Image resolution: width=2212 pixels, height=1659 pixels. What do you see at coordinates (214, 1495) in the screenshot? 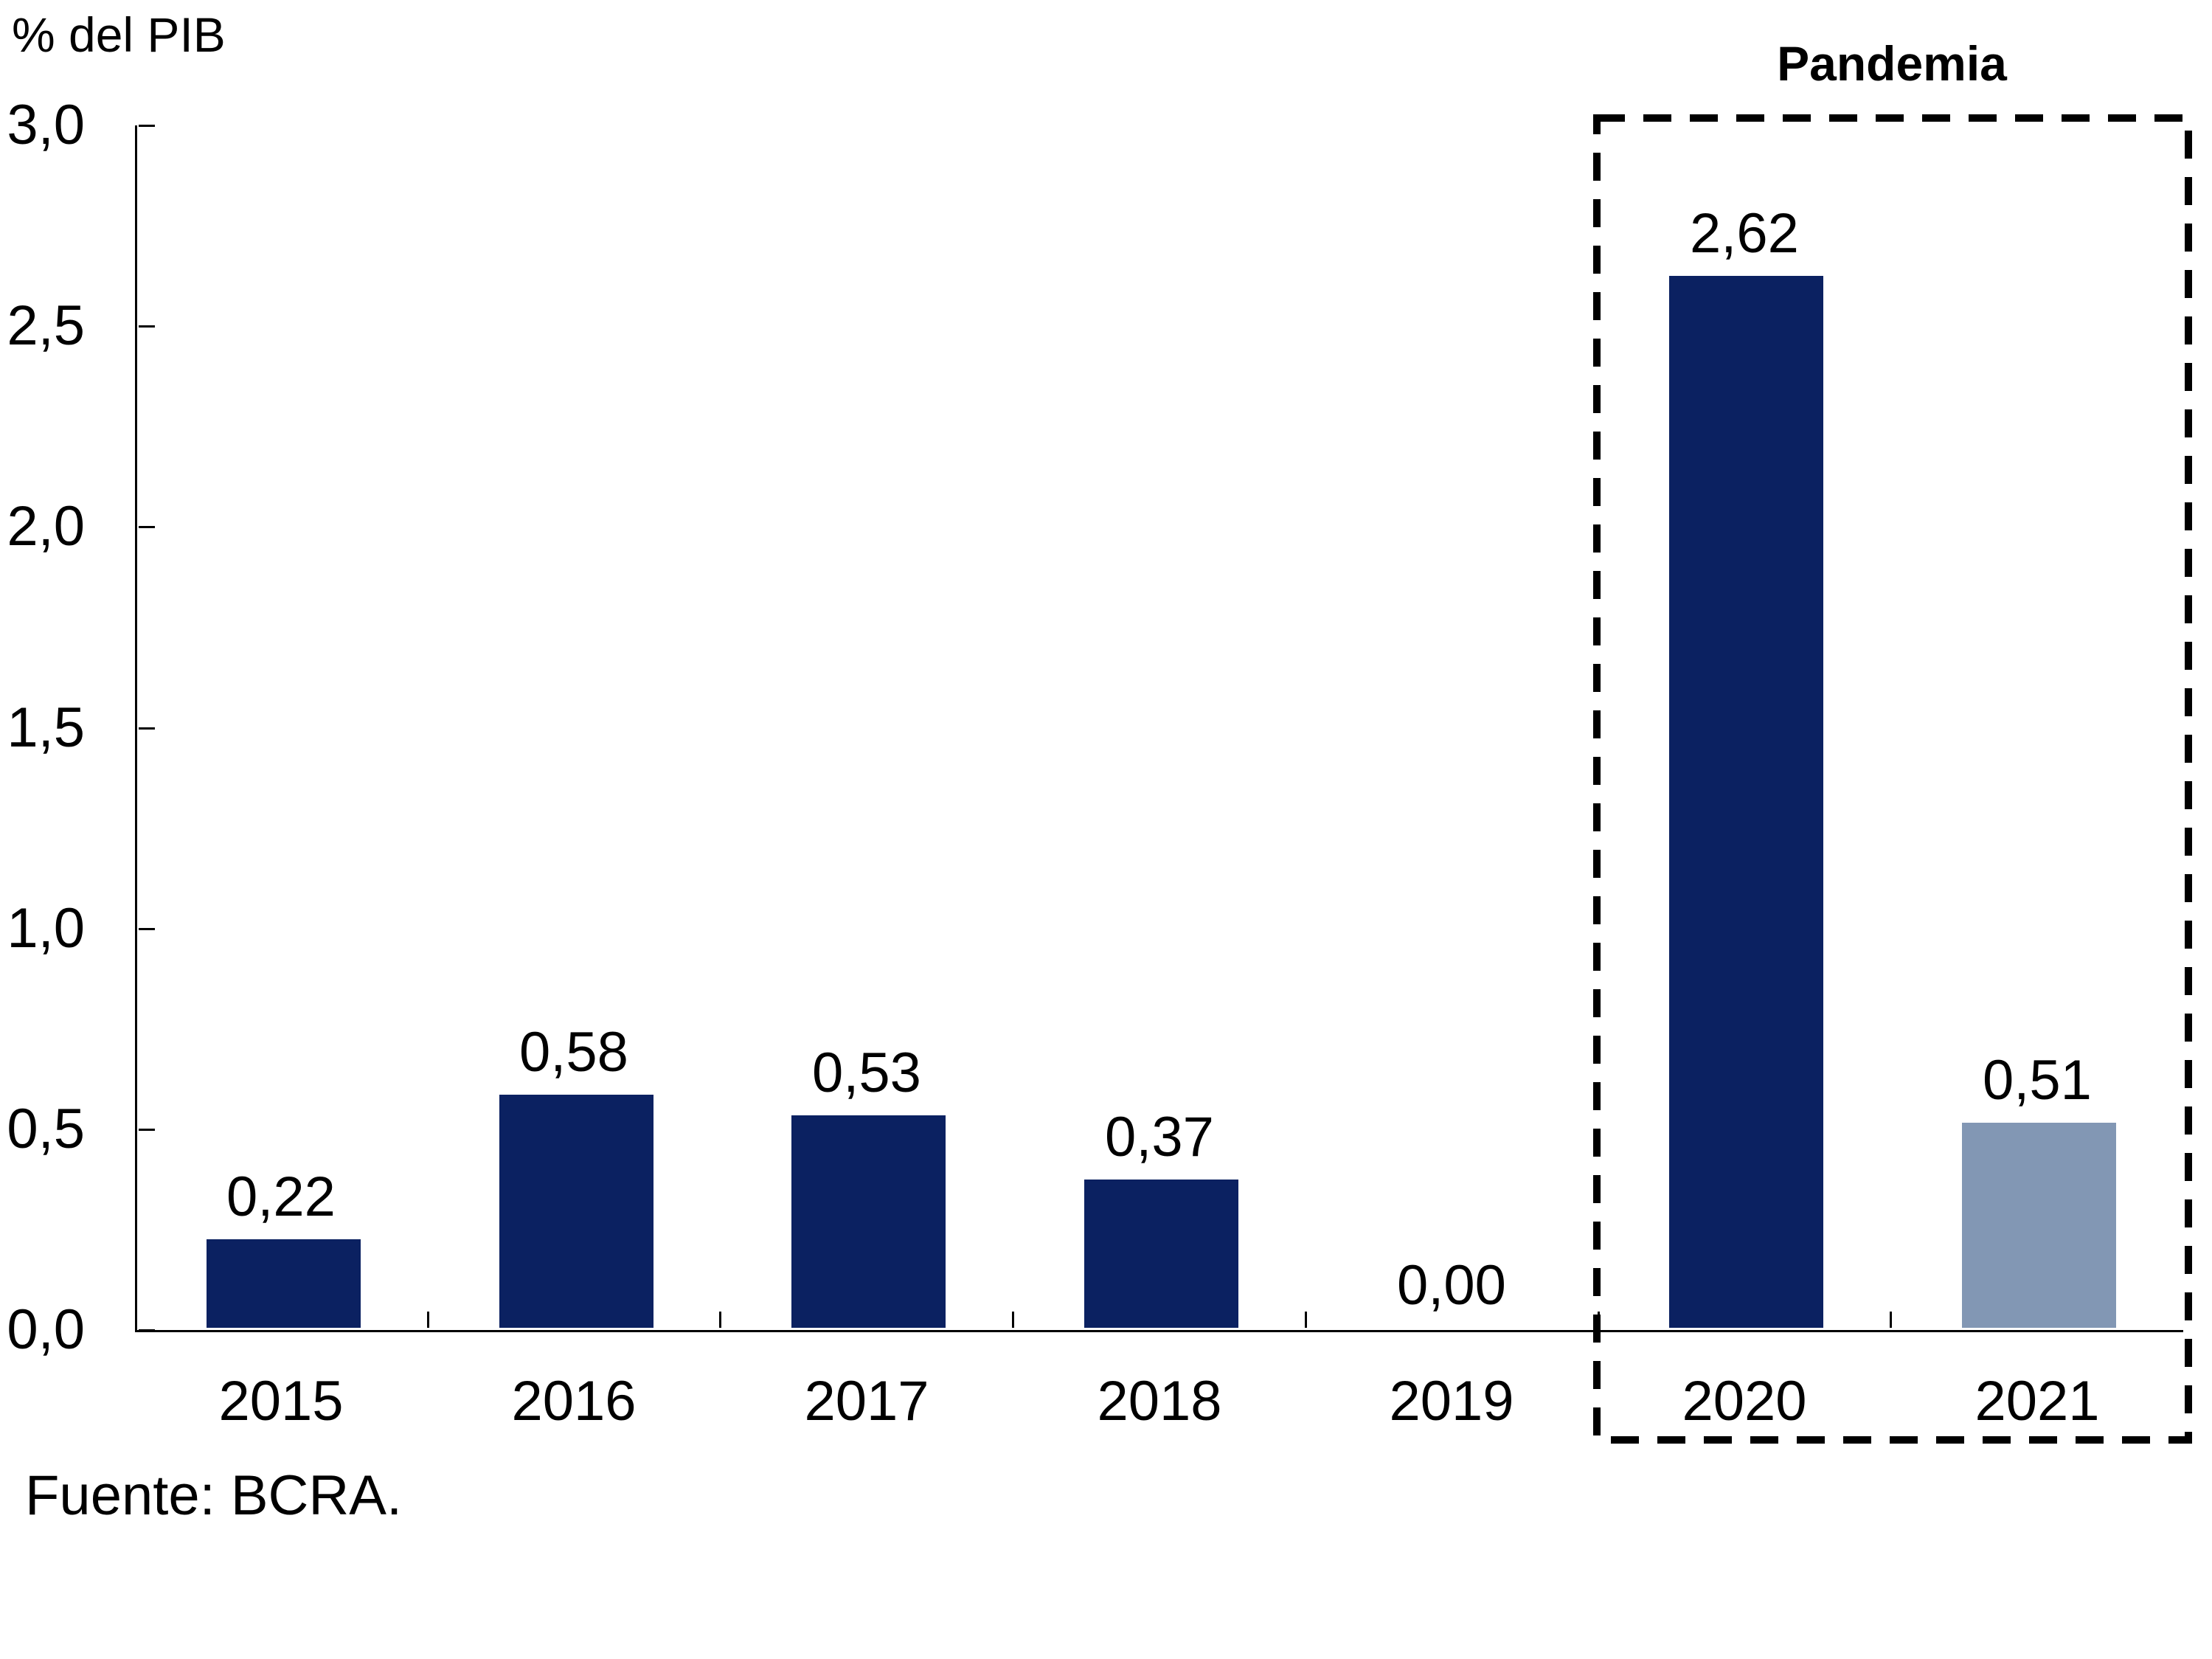
I see `source-note: Fuente: BCRA.` at bounding box center [214, 1495].